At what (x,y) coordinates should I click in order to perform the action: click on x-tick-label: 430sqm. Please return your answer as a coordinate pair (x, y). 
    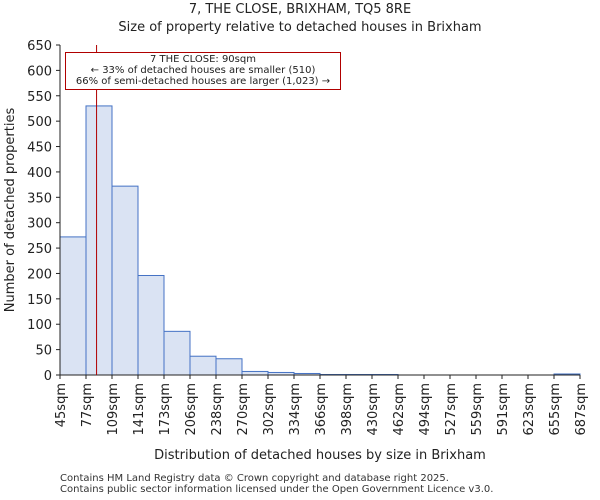
    Looking at the image, I should click on (373, 409).